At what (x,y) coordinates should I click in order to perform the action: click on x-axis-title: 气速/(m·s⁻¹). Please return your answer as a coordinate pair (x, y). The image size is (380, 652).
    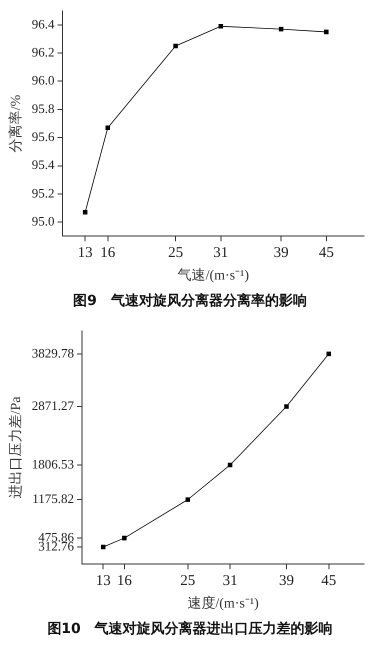
    Looking at the image, I should click on (214, 275).